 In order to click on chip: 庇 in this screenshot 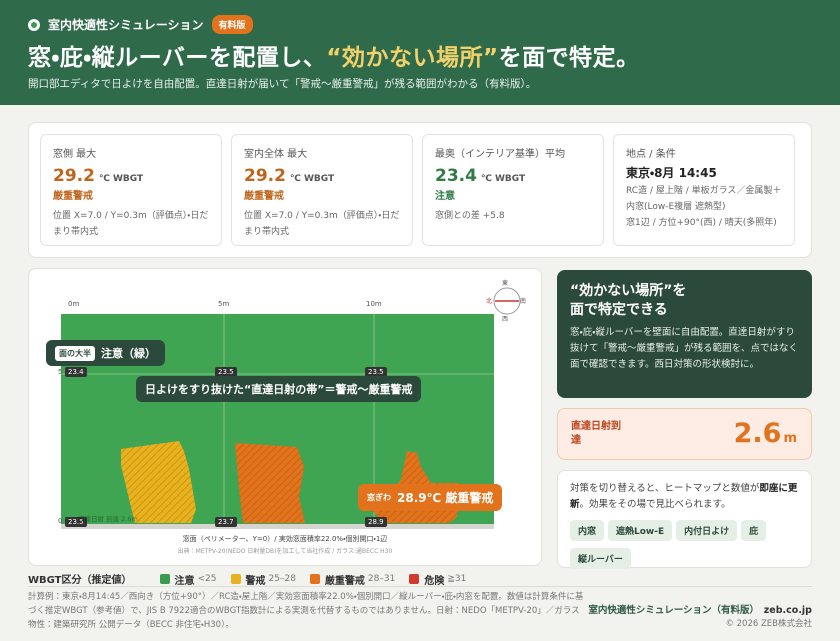, I will do `click(754, 530)`.